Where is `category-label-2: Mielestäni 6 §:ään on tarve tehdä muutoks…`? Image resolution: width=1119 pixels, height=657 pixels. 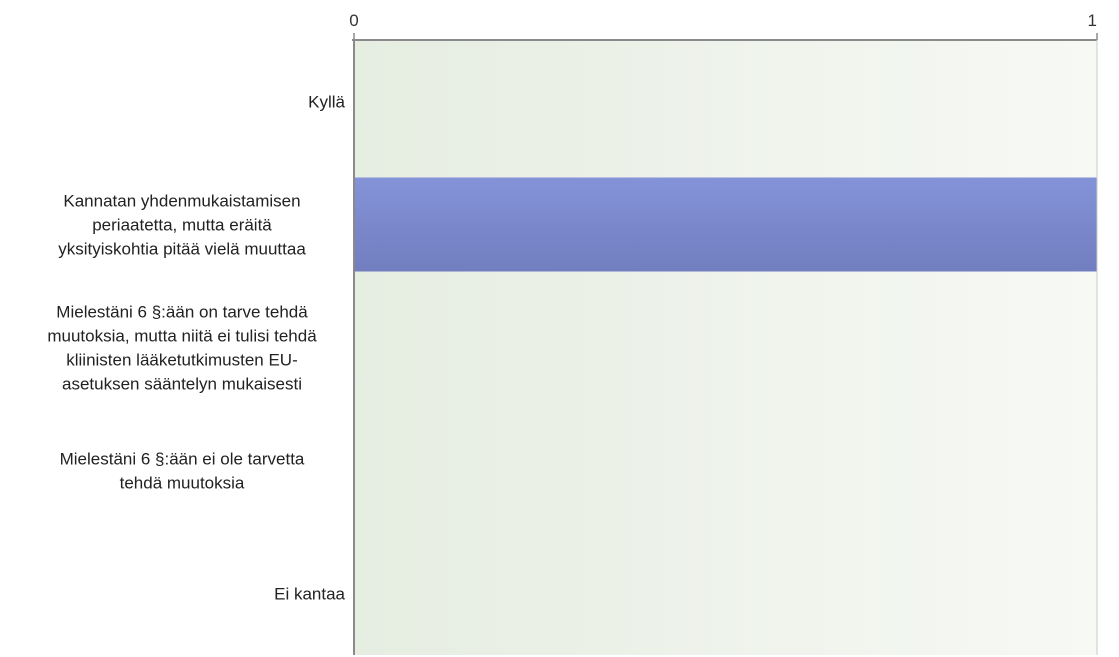
category-label-2: Mielestäni 6 §:ään on tarve tehdä muutoks… is located at coordinates (182, 348).